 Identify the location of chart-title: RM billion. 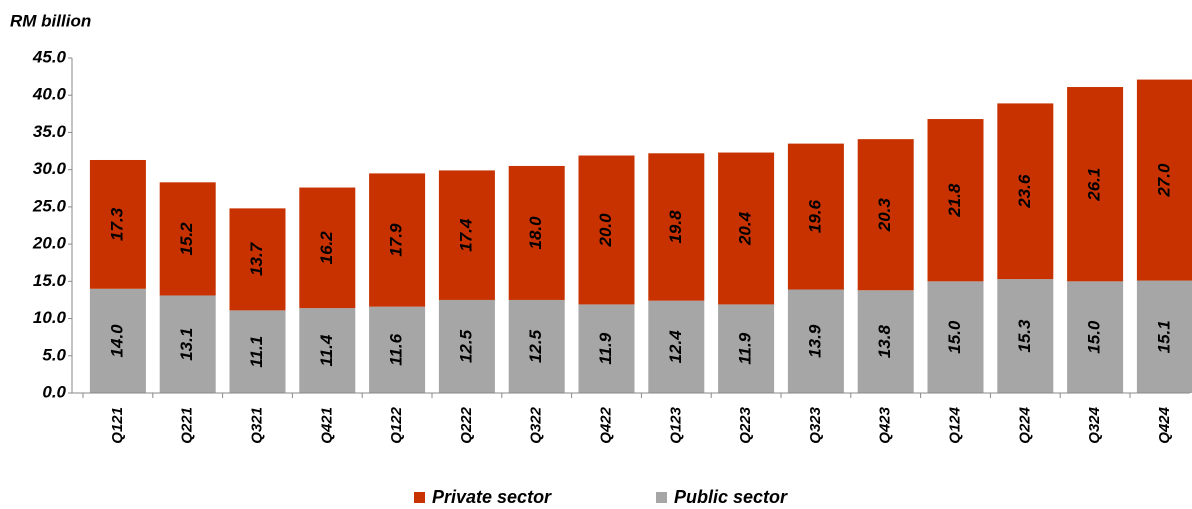
(50, 20).